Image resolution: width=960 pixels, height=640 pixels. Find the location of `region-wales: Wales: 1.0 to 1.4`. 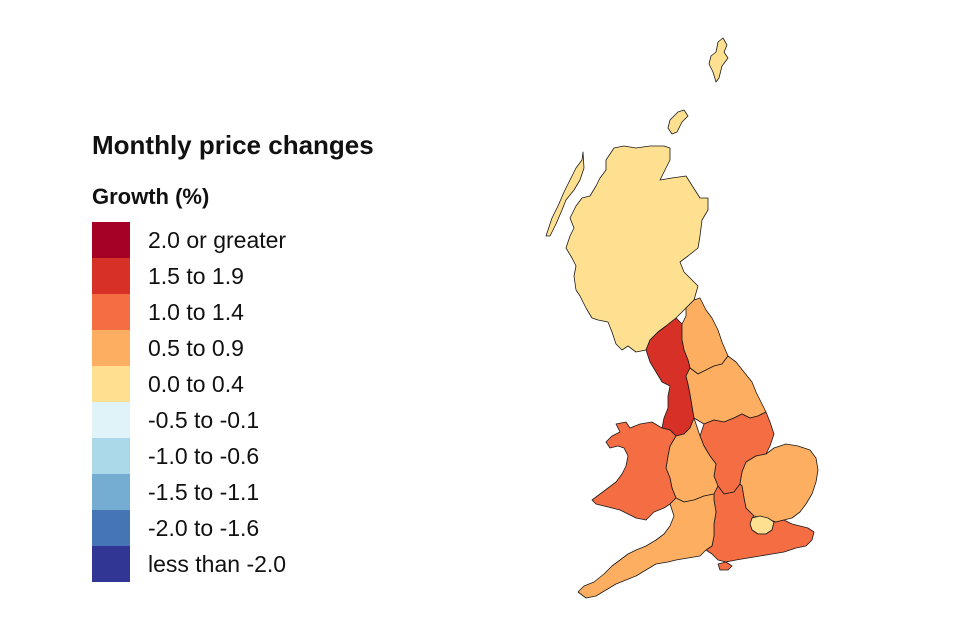

region-wales: Wales: 1.0 to 1.4 is located at coordinates (634, 471).